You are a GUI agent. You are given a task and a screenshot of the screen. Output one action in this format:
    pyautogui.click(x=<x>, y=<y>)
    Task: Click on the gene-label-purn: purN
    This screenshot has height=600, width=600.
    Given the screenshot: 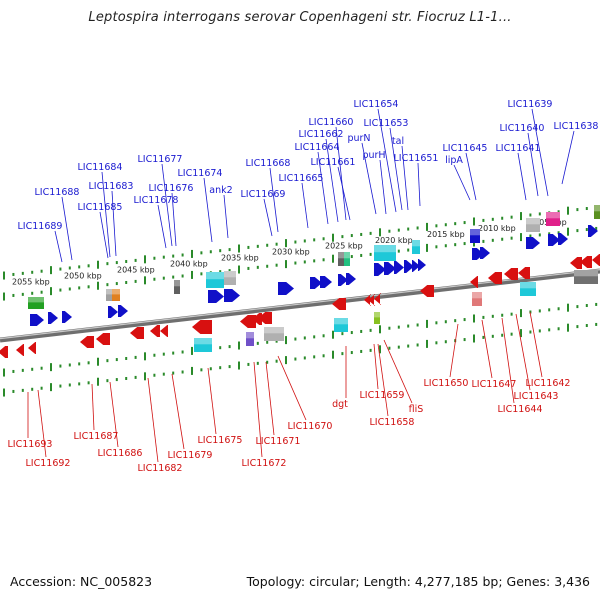 What is the action you would take?
    pyautogui.click(x=358, y=138)
    